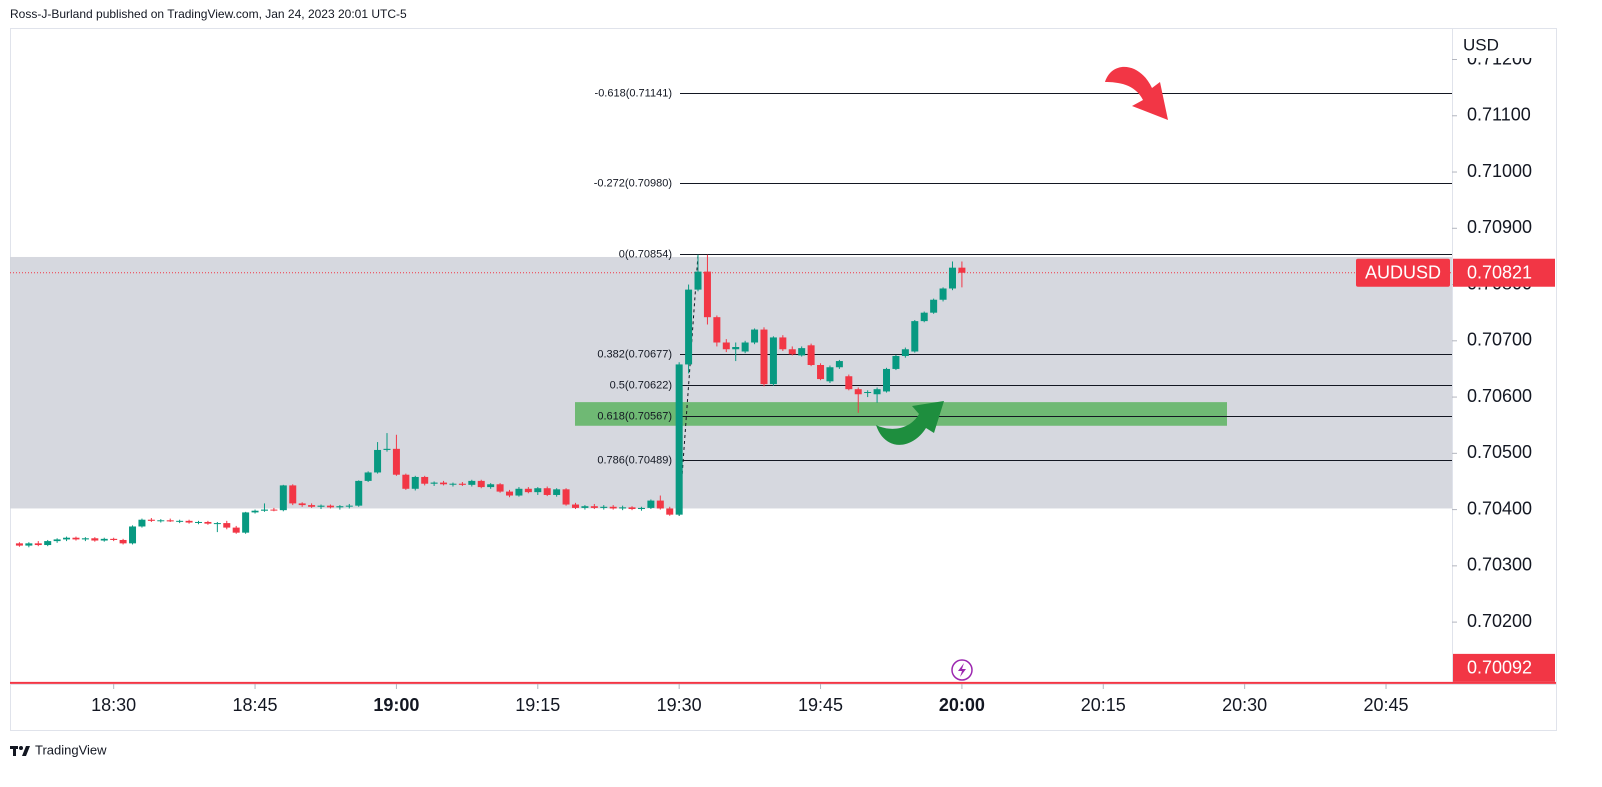  What do you see at coordinates (910, 423) in the screenshot?
I see `green-arrow` at bounding box center [910, 423].